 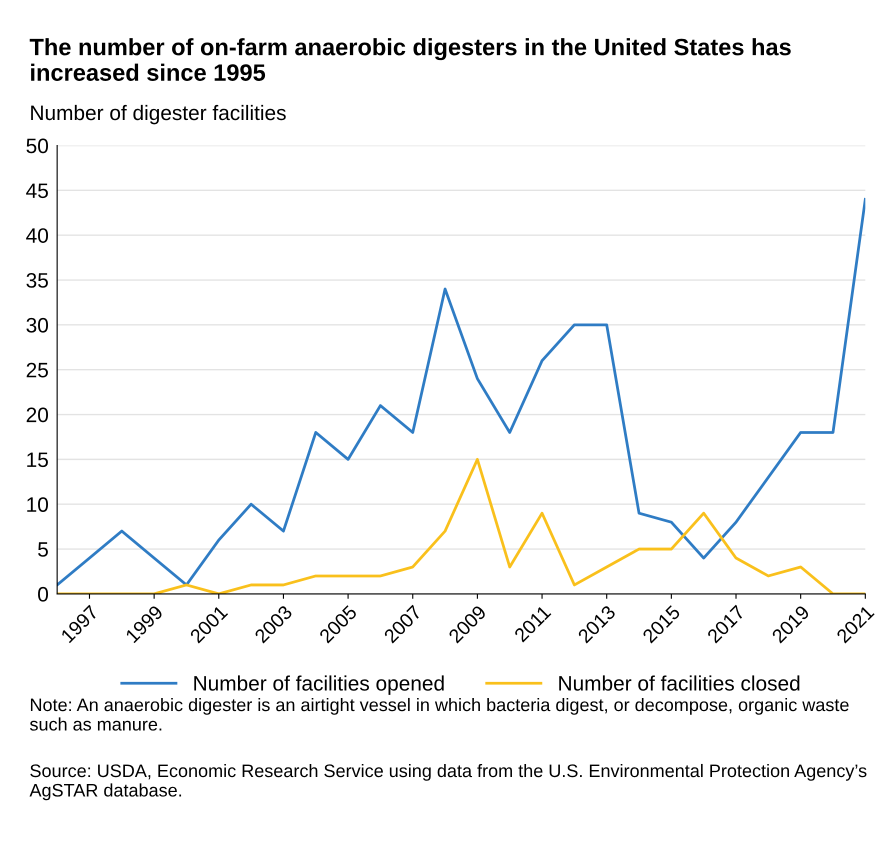 What do you see at coordinates (158, 114) in the screenshot?
I see `y-axis-title: Number of digester facilities` at bounding box center [158, 114].